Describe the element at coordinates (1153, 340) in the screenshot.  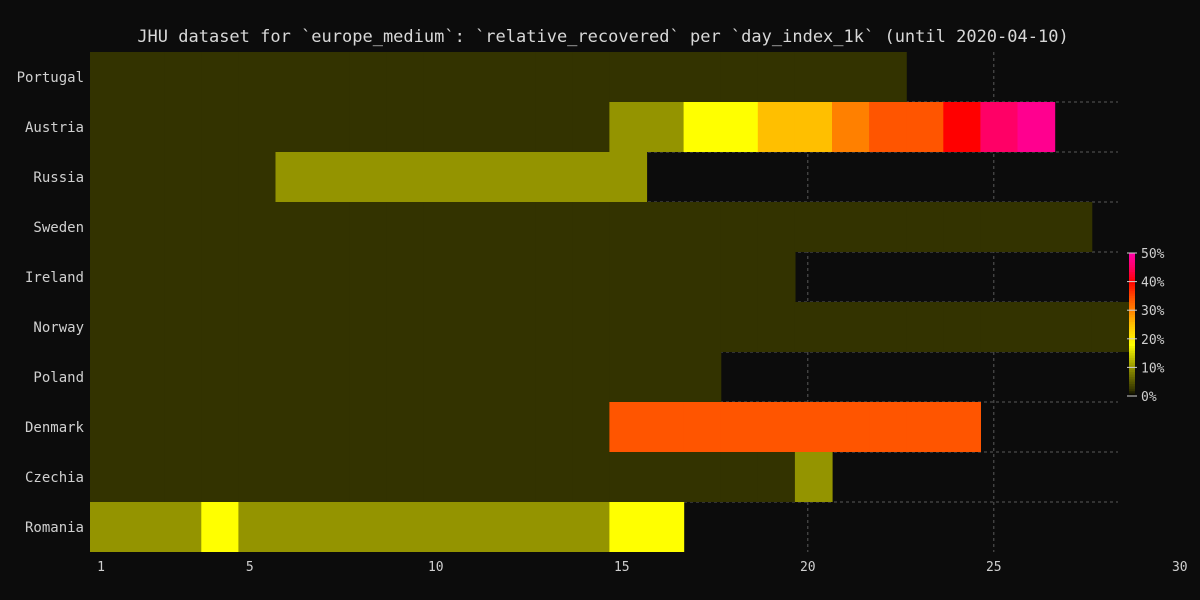
I see `colorbar-tick-label: 20%` at that location.